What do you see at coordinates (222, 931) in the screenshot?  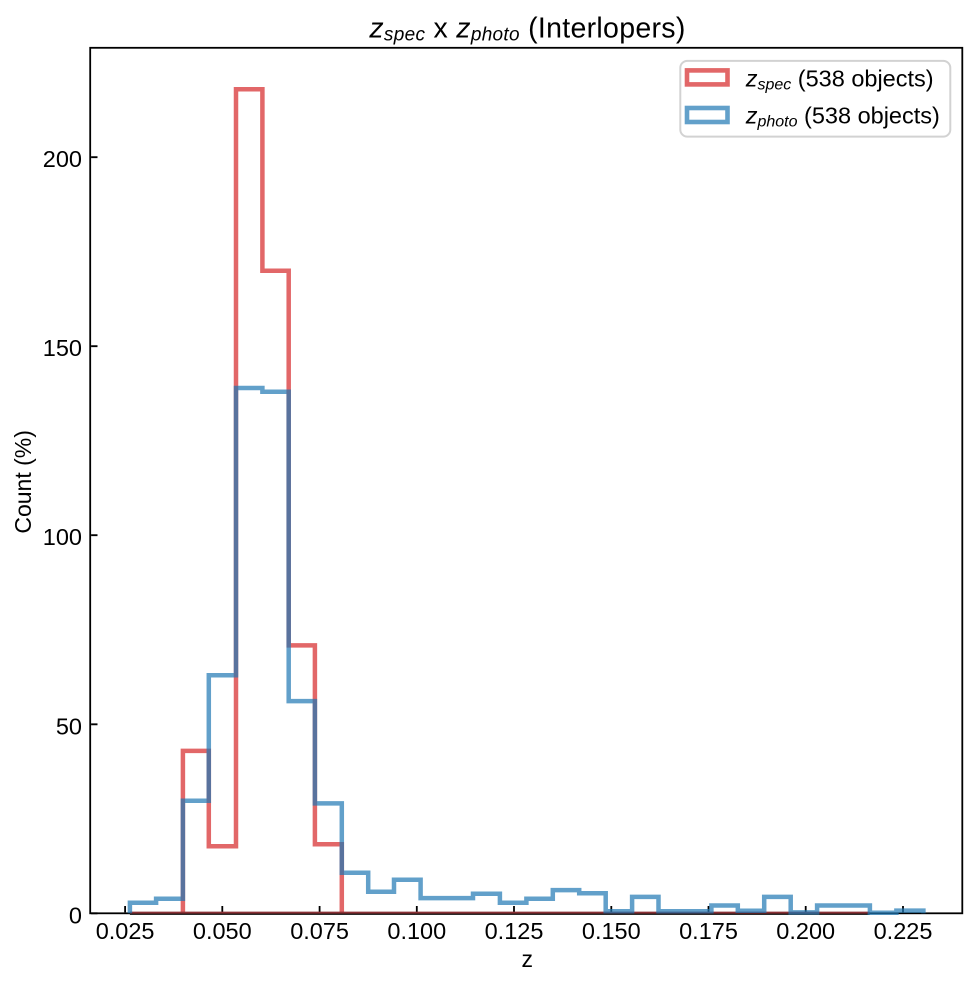 I see `svg-text: 0.050` at bounding box center [222, 931].